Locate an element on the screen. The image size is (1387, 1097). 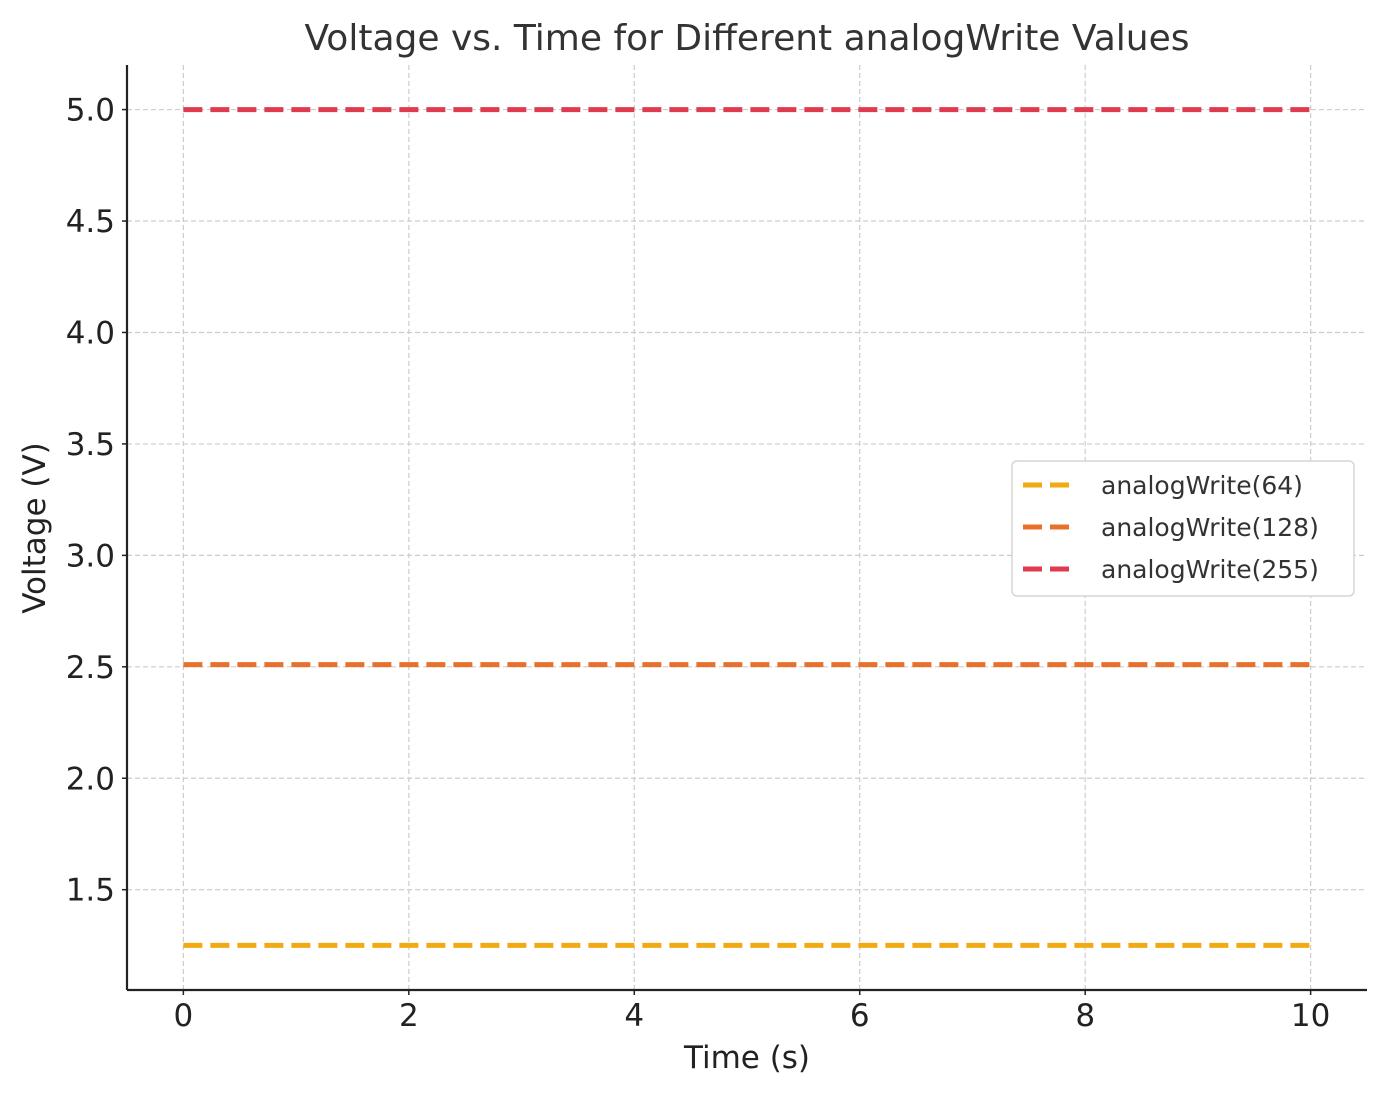
x-tick-label: 10 is located at coordinates (1310, 1016).